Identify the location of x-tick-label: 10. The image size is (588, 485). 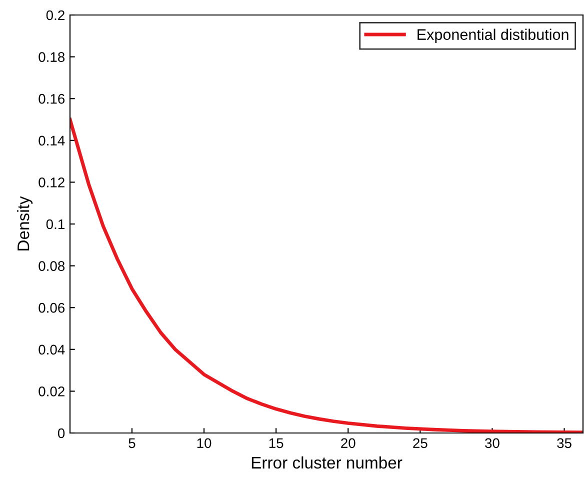
(204, 443).